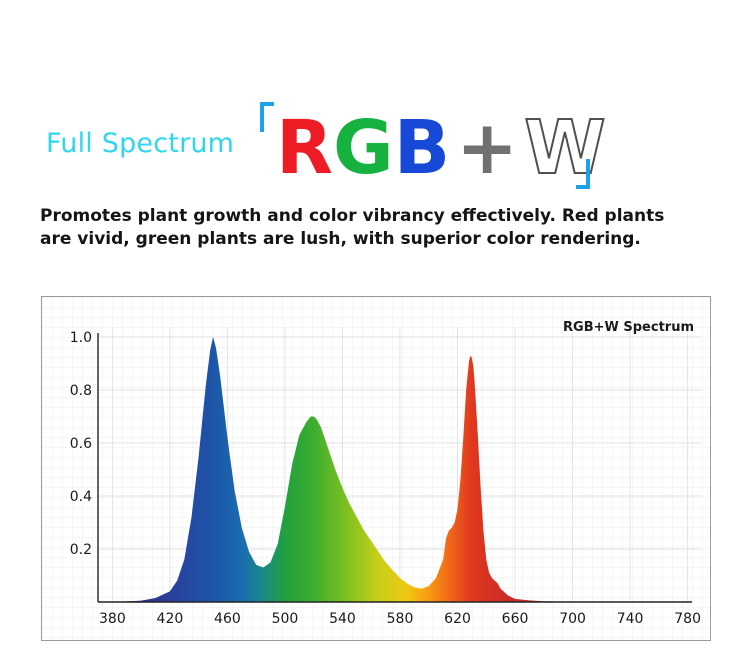  Describe the element at coordinates (170, 619) in the screenshot. I see `x-tick-label: 420` at that location.